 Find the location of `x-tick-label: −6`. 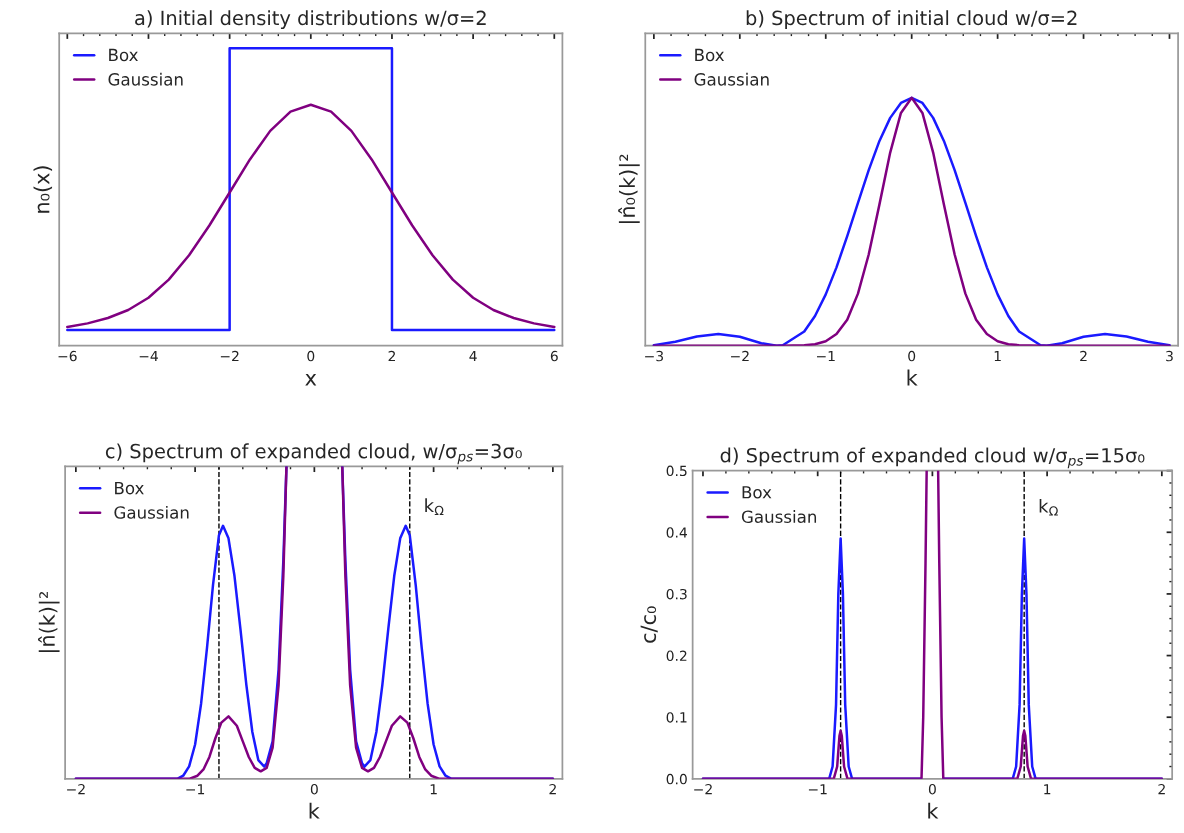

x-tick-label: −6 is located at coordinates (67, 356).